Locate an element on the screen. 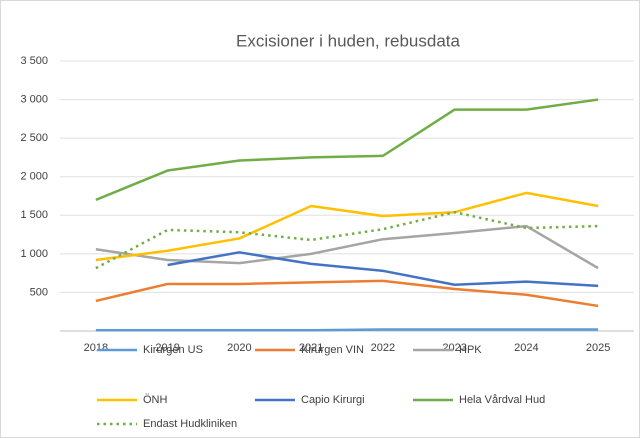 This screenshot has width=640, height=438. x-tick-label: 2019 is located at coordinates (167, 348).